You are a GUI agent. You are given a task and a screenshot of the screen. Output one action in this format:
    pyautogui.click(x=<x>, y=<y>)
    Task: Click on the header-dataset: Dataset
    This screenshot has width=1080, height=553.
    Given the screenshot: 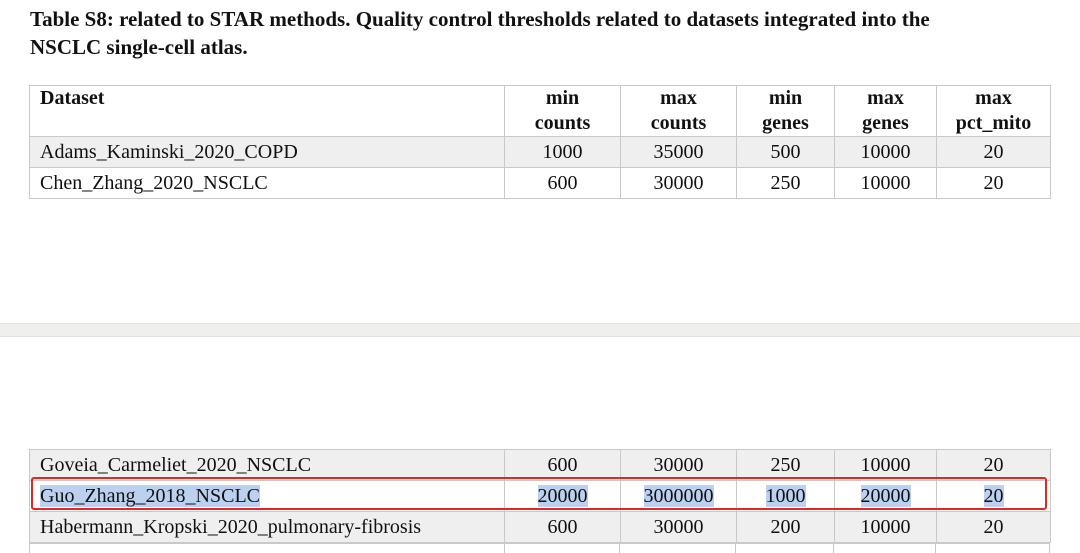 What is the action you would take?
    pyautogui.click(x=267, y=111)
    